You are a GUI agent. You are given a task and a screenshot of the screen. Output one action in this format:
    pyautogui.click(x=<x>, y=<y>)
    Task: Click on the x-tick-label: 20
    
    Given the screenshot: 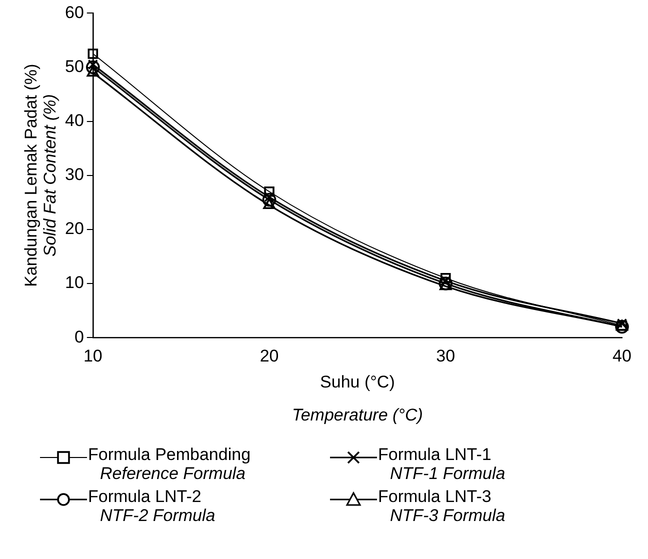 What is the action you would take?
    pyautogui.click(x=269, y=356)
    